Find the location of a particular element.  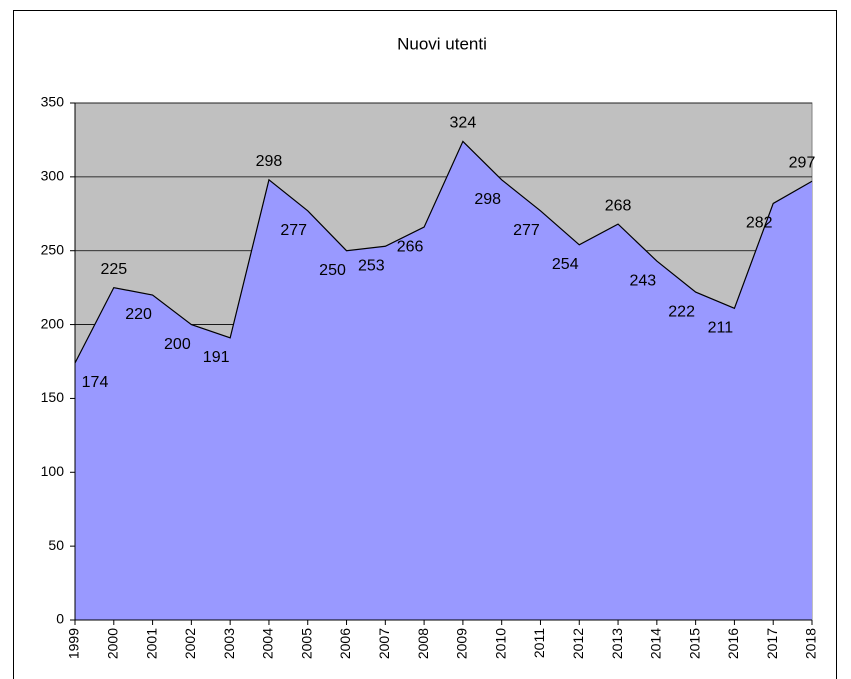

data-label: 324 is located at coordinates (463, 123).